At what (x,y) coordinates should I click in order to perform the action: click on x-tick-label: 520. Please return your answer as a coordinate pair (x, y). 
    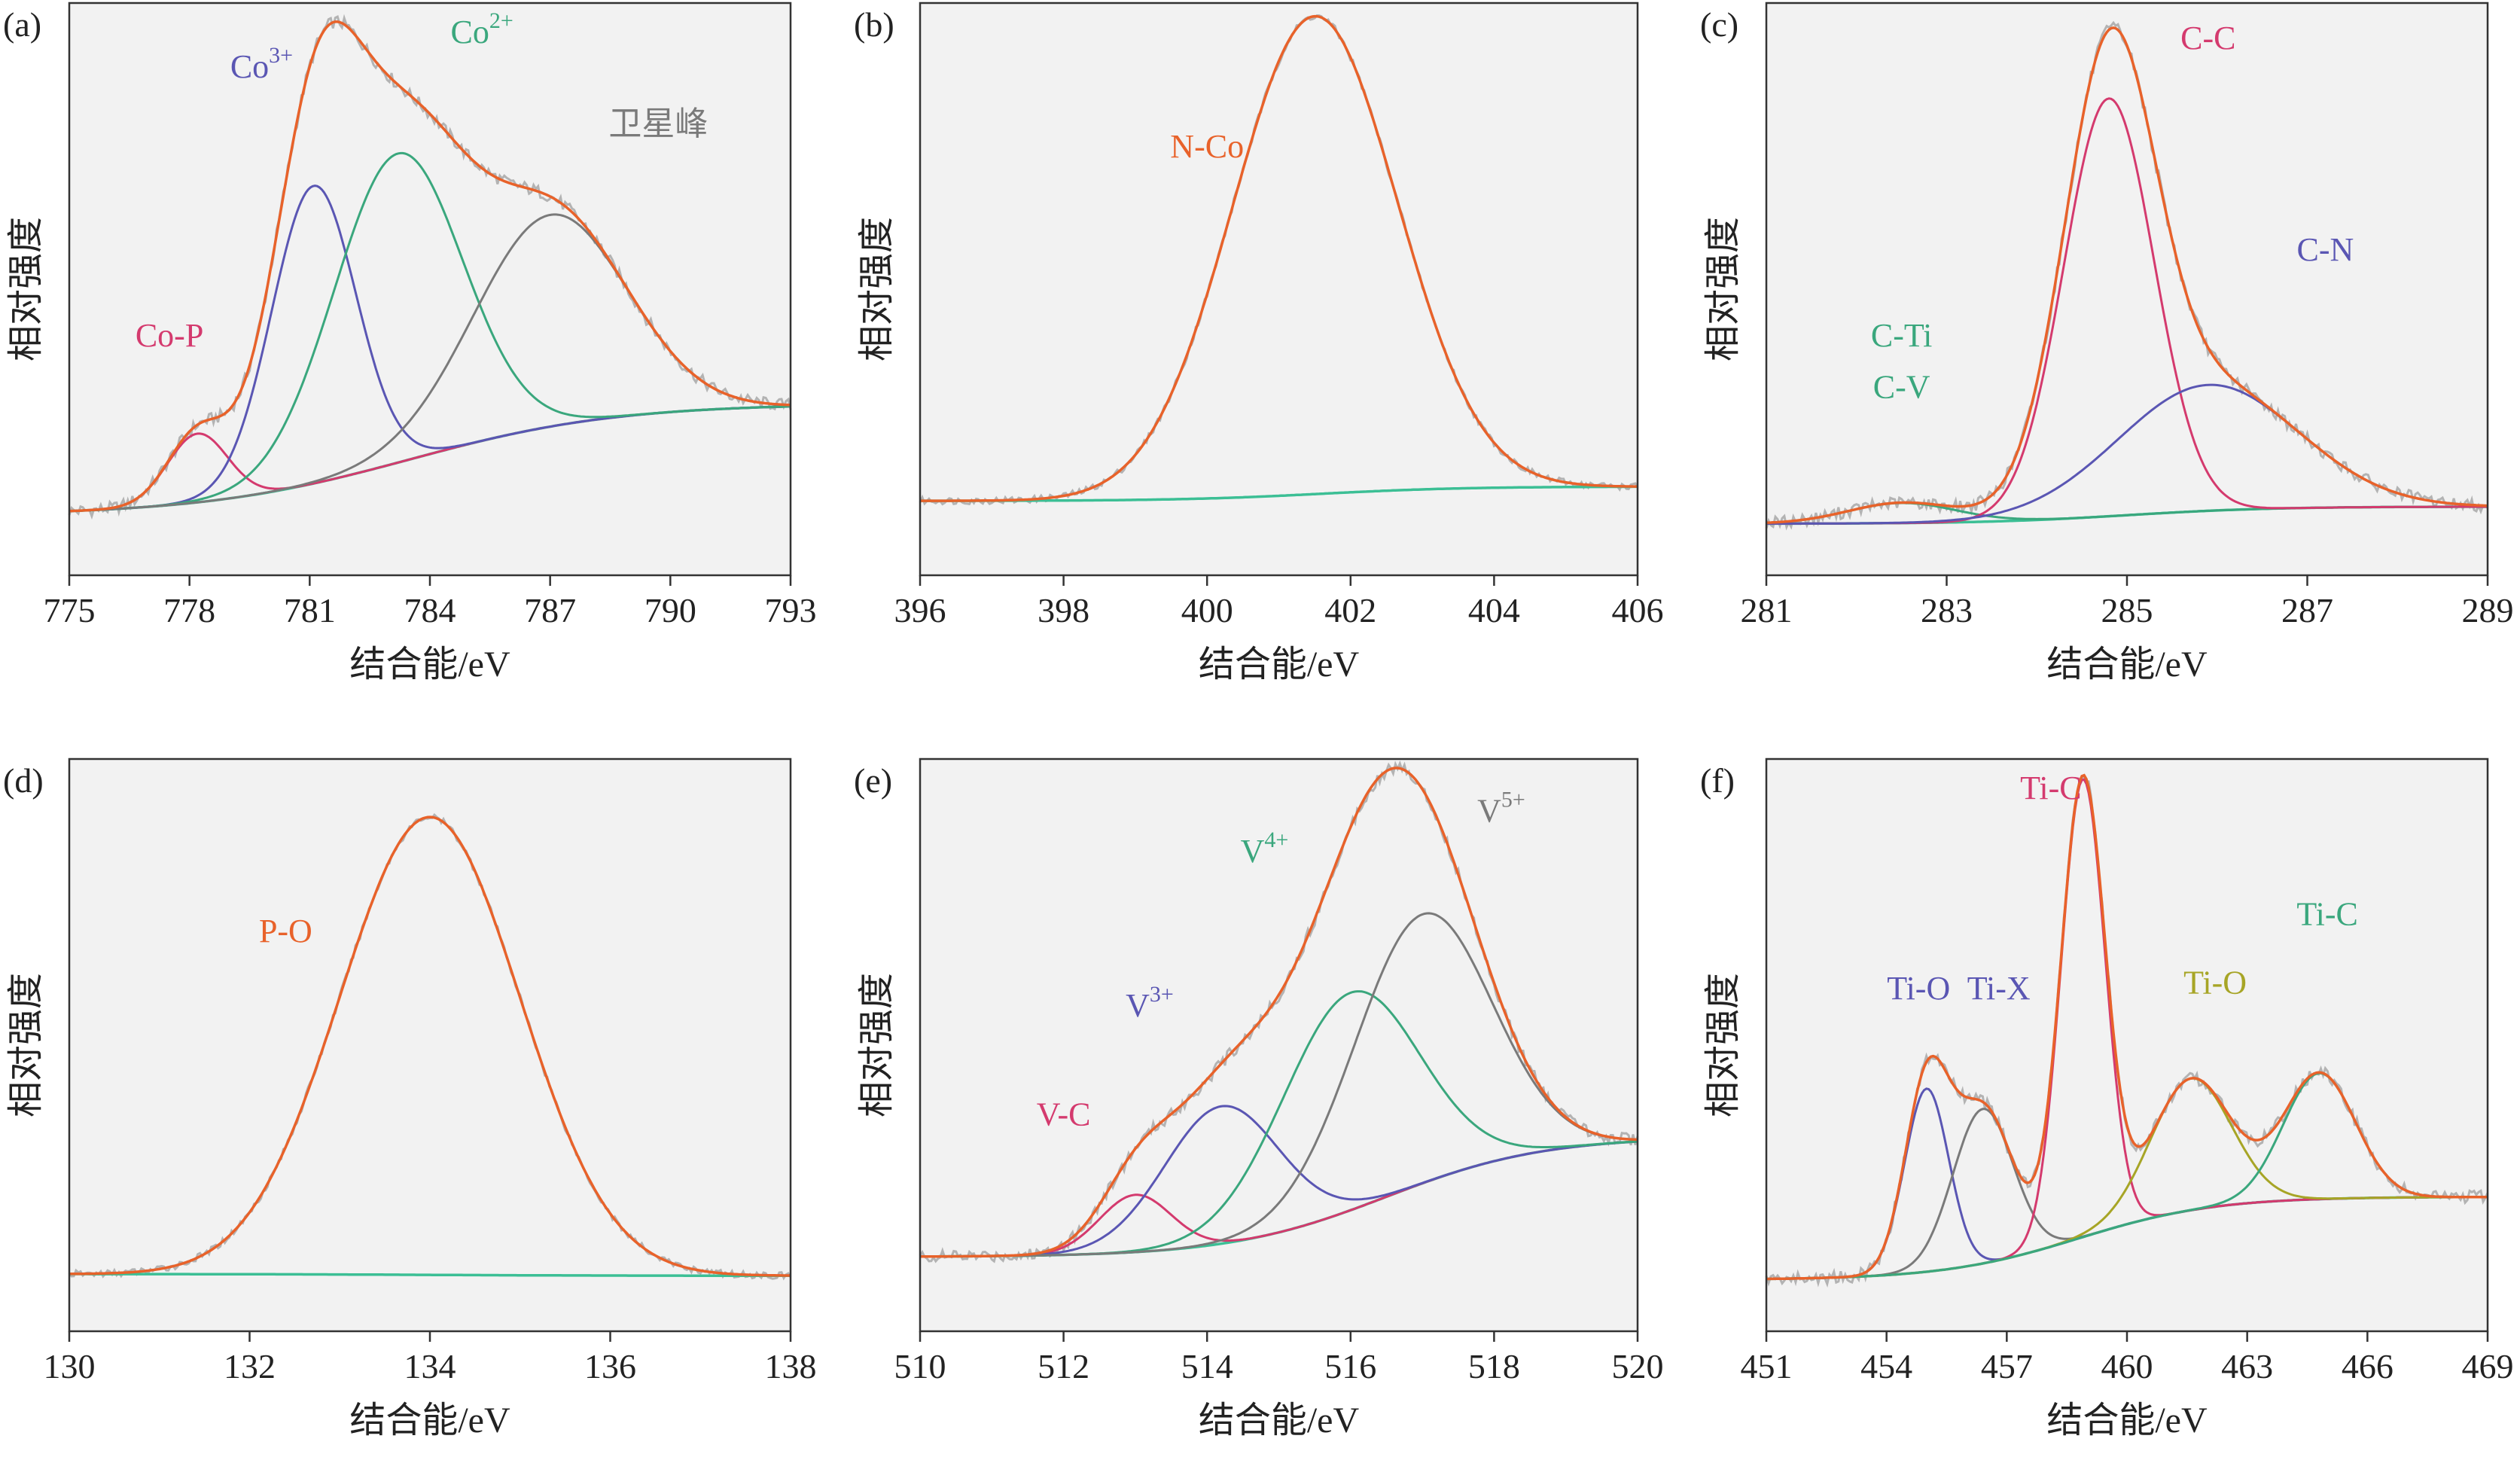
    Looking at the image, I should click on (1638, 1366).